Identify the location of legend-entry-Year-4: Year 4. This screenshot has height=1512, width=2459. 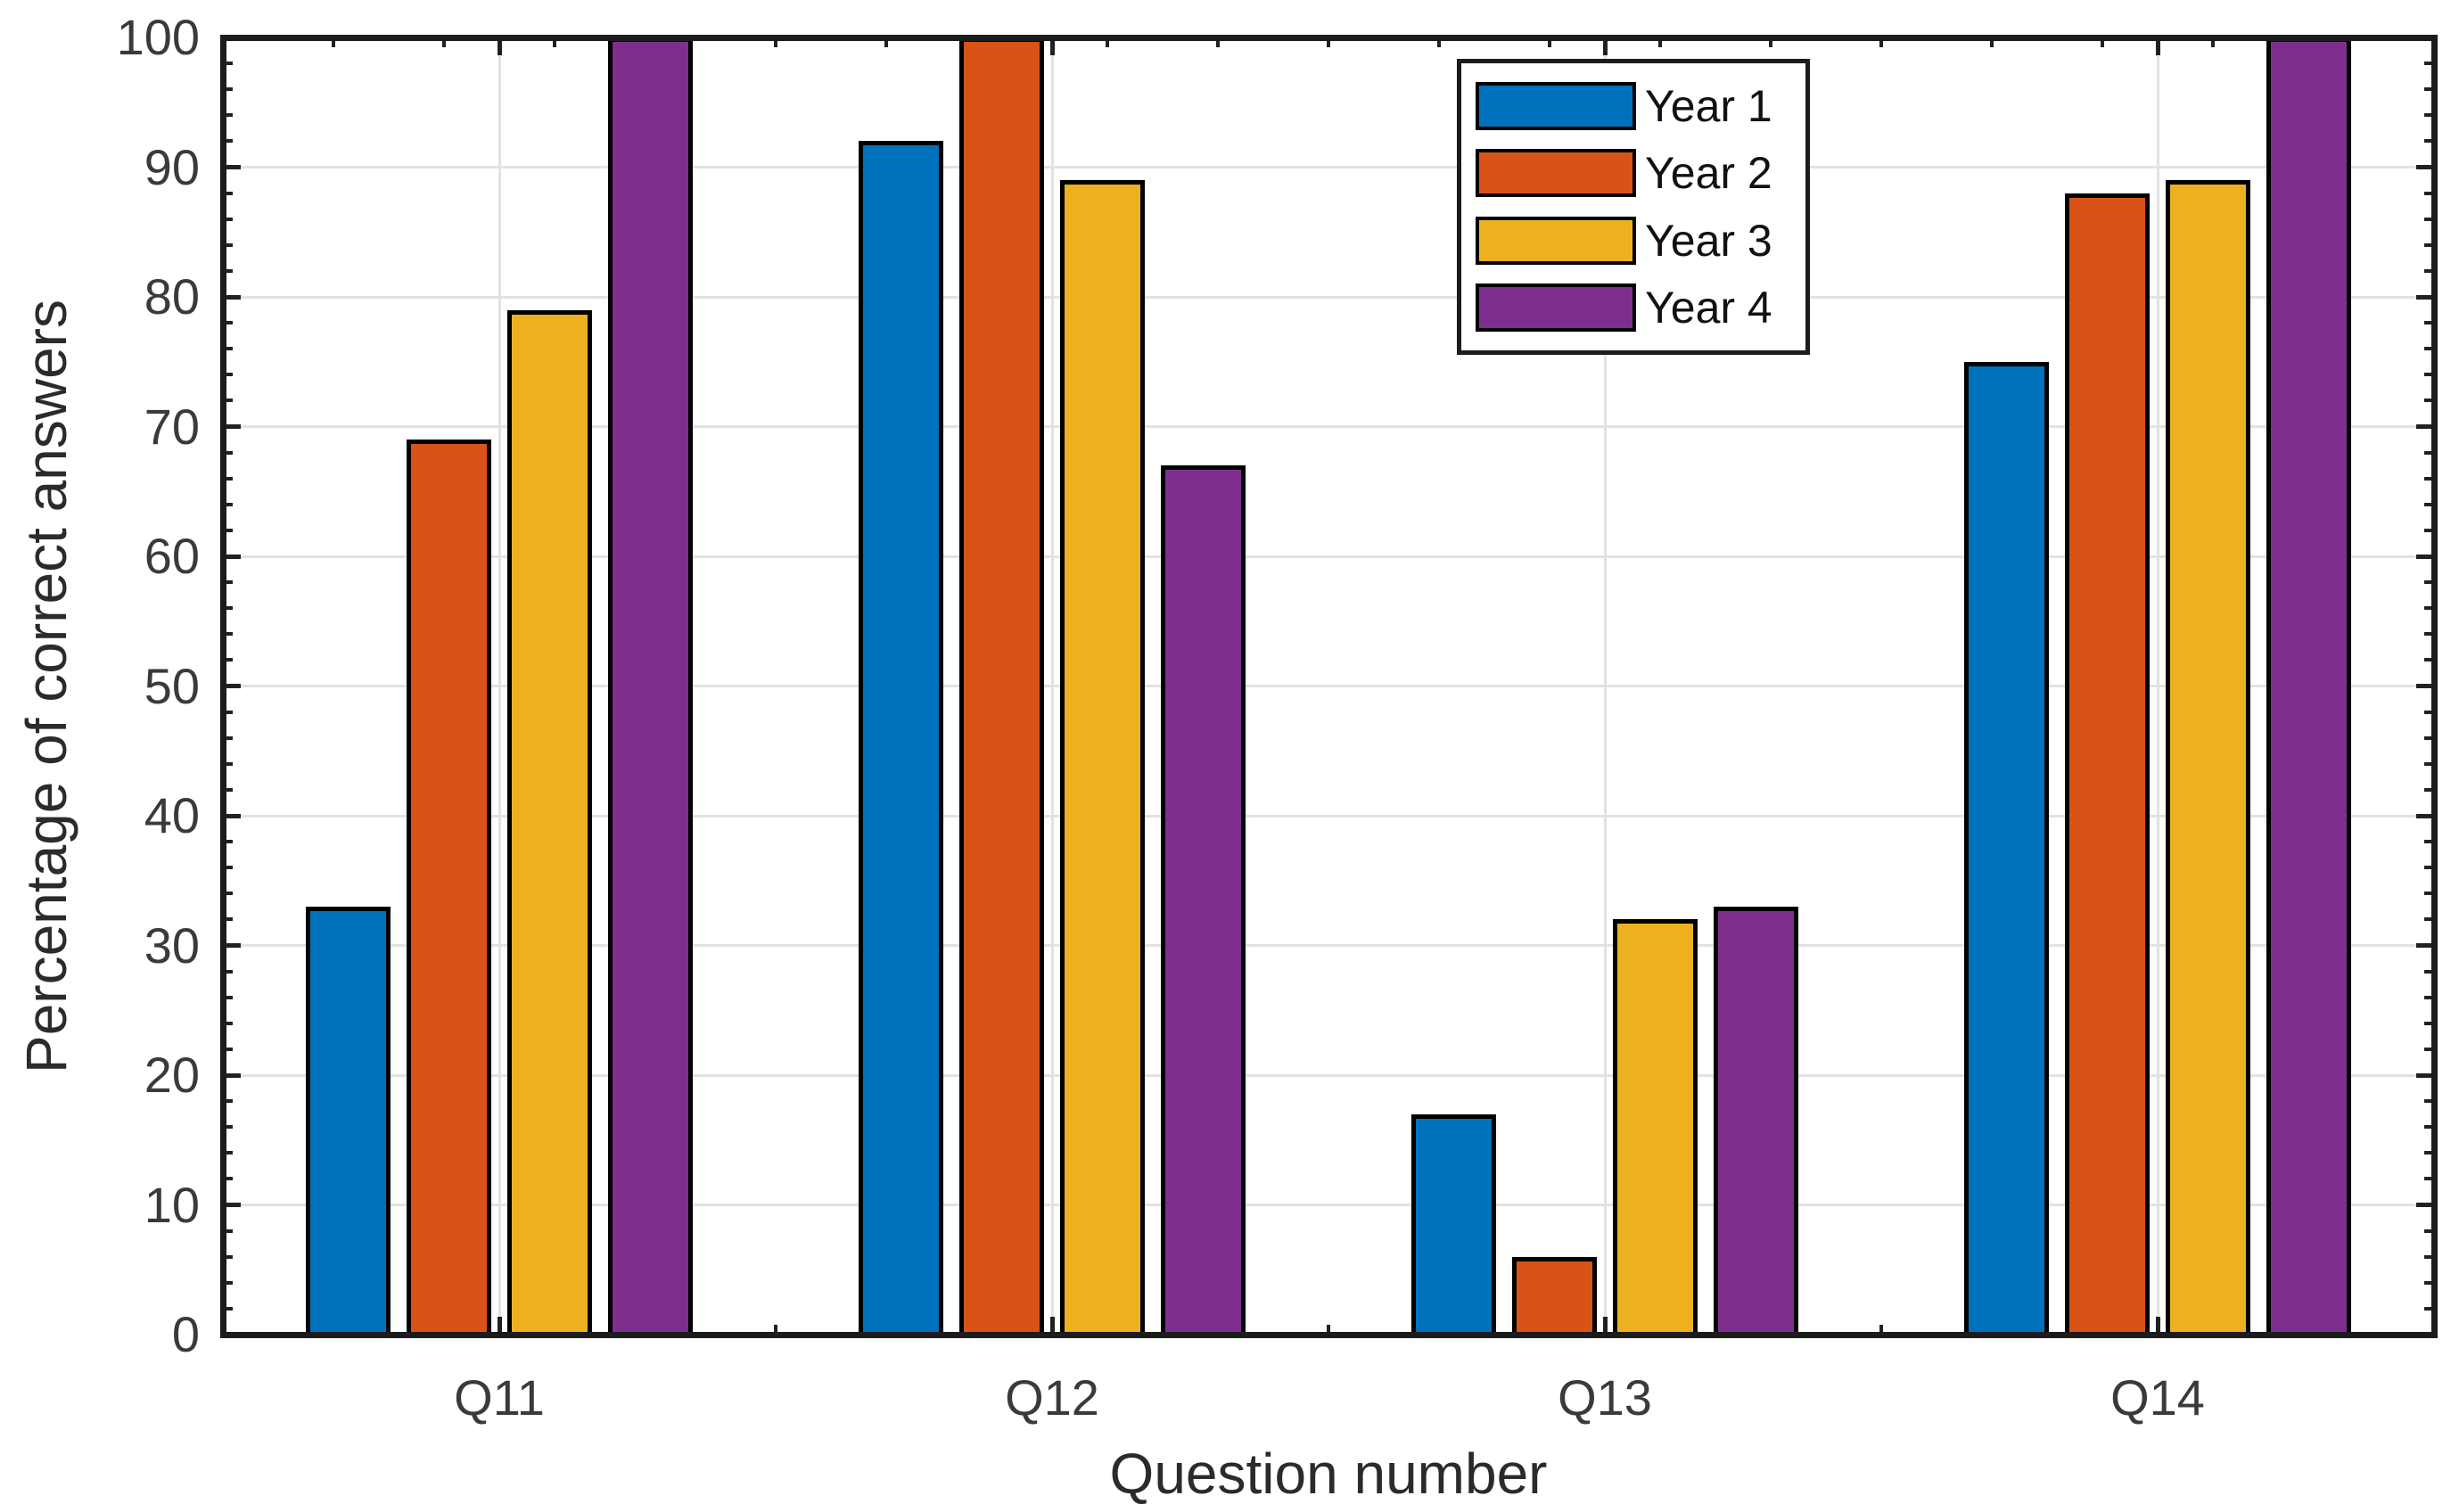
(1633, 308).